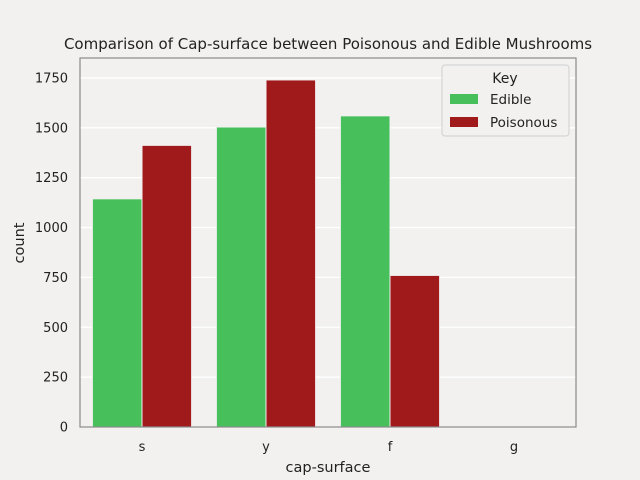 The height and width of the screenshot is (480, 640). Describe the element at coordinates (291, 253) in the screenshot. I see `bar-poisonous-y` at that location.